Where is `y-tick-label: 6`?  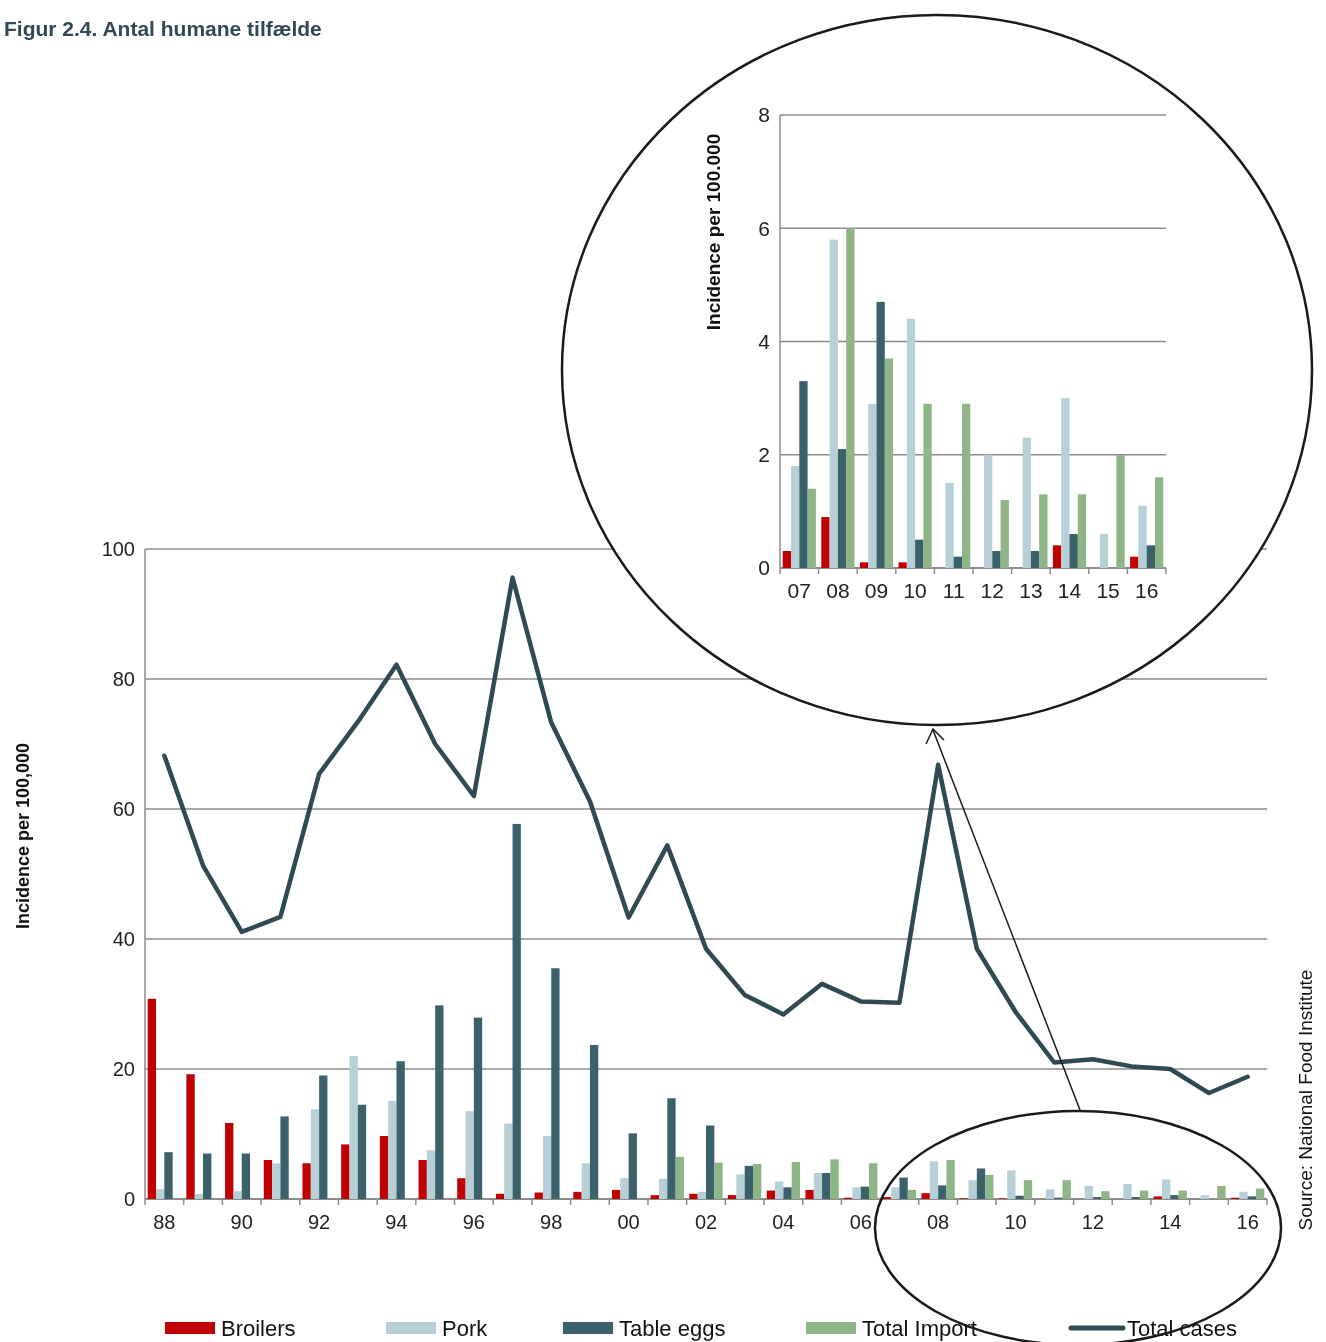 y-tick-label: 6 is located at coordinates (764, 228).